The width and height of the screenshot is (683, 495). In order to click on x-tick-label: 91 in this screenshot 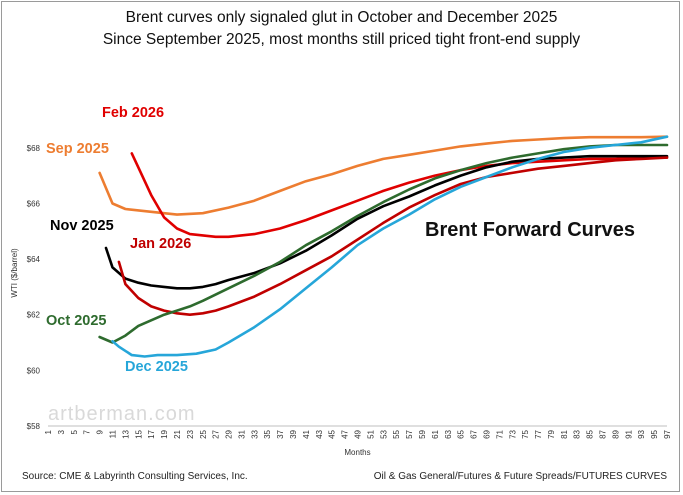, I will do `click(628, 433)`.